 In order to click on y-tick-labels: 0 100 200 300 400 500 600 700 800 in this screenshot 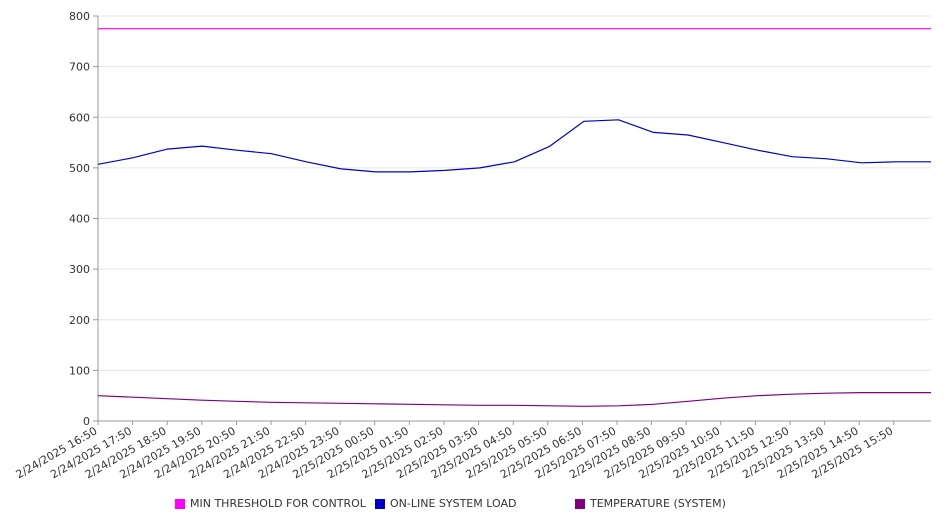, I will do `click(79, 219)`.